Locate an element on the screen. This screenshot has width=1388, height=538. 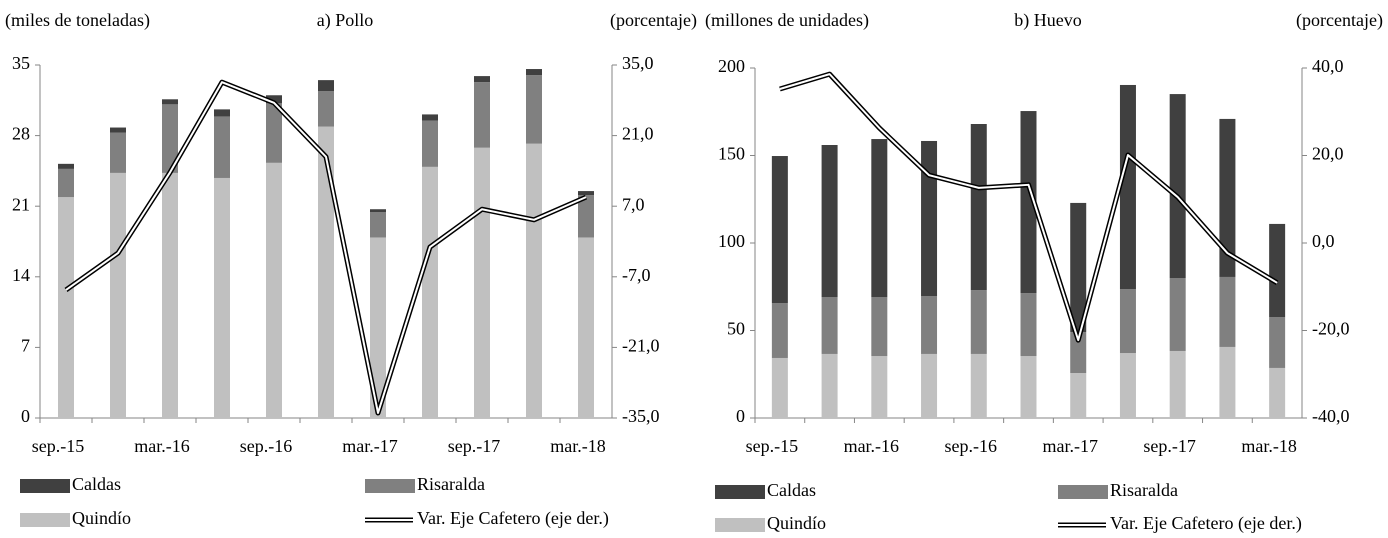
y2-tick-label: 40,0 is located at coordinates (1328, 66).